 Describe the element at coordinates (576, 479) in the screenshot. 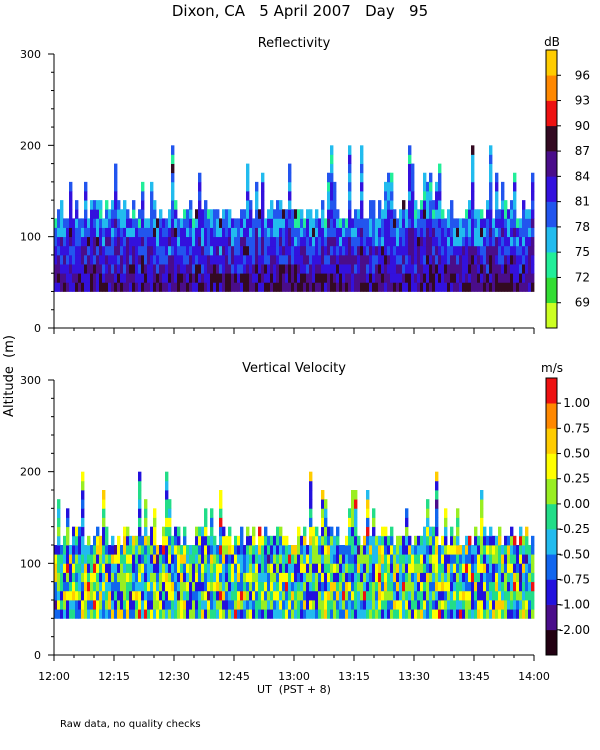

I see `vertical-velocity-colorbar-label: 0.25` at that location.